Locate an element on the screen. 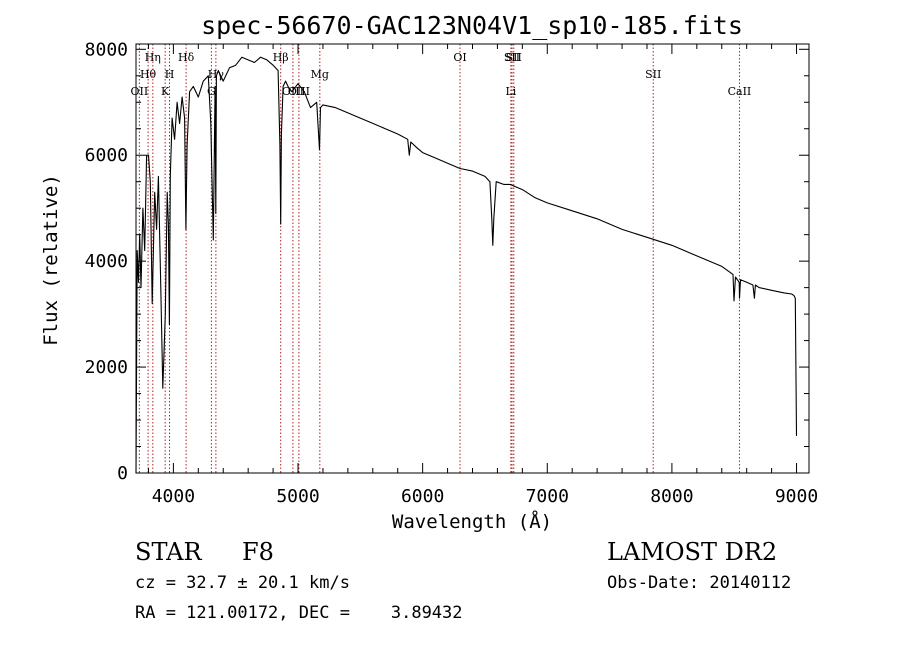  object-class: STAR is located at coordinates (168, 552).